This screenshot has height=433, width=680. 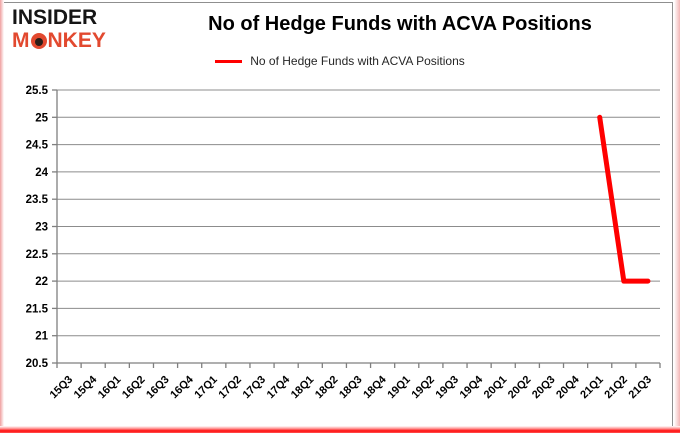 What do you see at coordinates (472, 387) in the screenshot?
I see `x-tick-label: 19Q4` at bounding box center [472, 387].